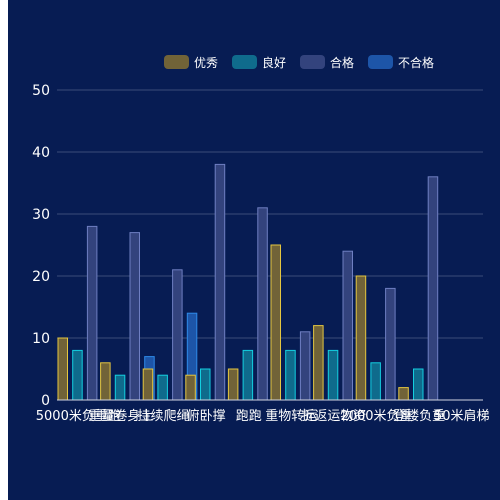  What do you see at coordinates (206, 416) in the screenshot?
I see `x-tick-label: 俯卧撑` at bounding box center [206, 416].